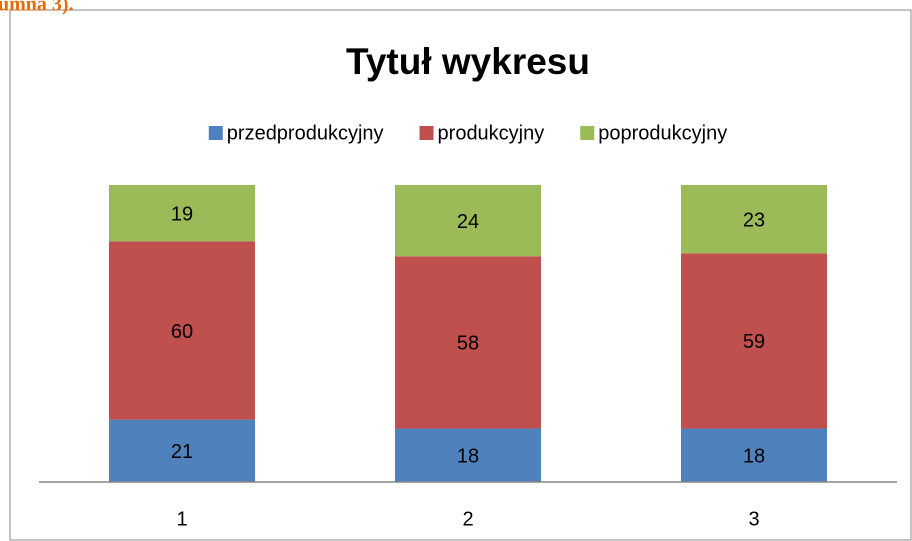 The width and height of the screenshot is (912, 541). I want to click on legend: przedprodukcyjny produkcyjny poprodukcyjny, so click(467, 133).